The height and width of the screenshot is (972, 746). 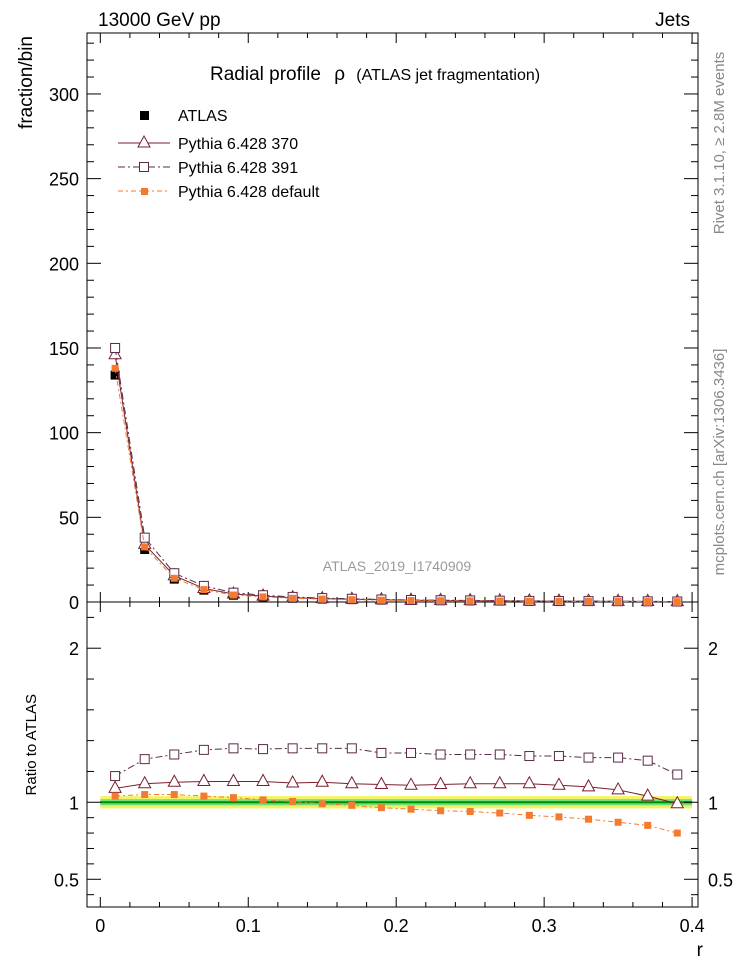 What do you see at coordinates (144, 191) in the screenshot?
I see `legend-marker-default` at bounding box center [144, 191].